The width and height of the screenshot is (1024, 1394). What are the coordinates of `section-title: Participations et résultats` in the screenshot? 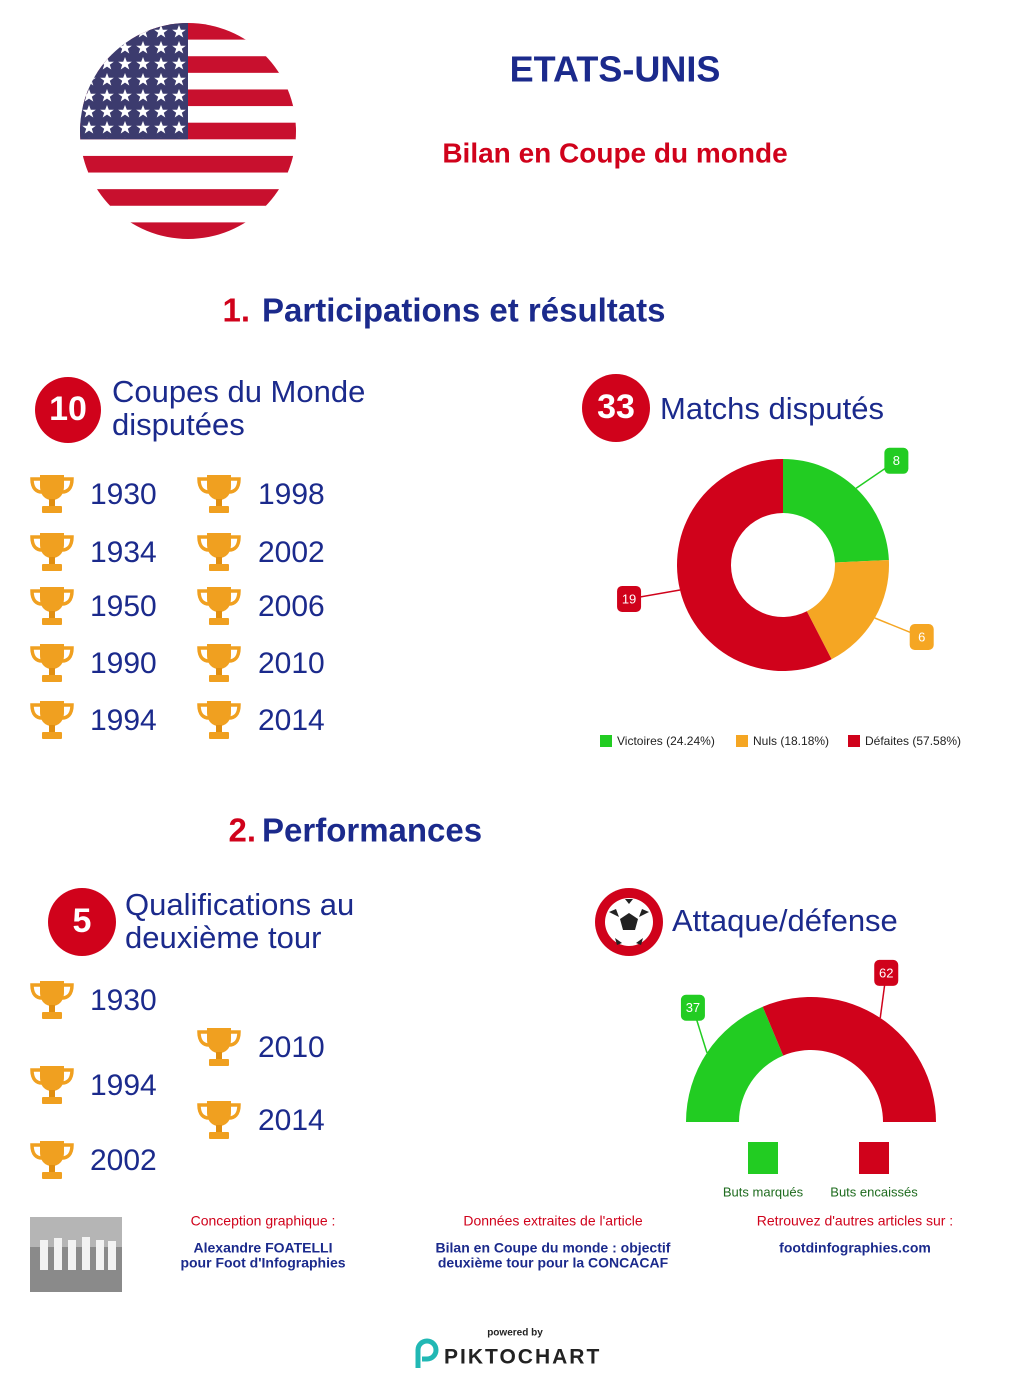 It's located at (463, 310).